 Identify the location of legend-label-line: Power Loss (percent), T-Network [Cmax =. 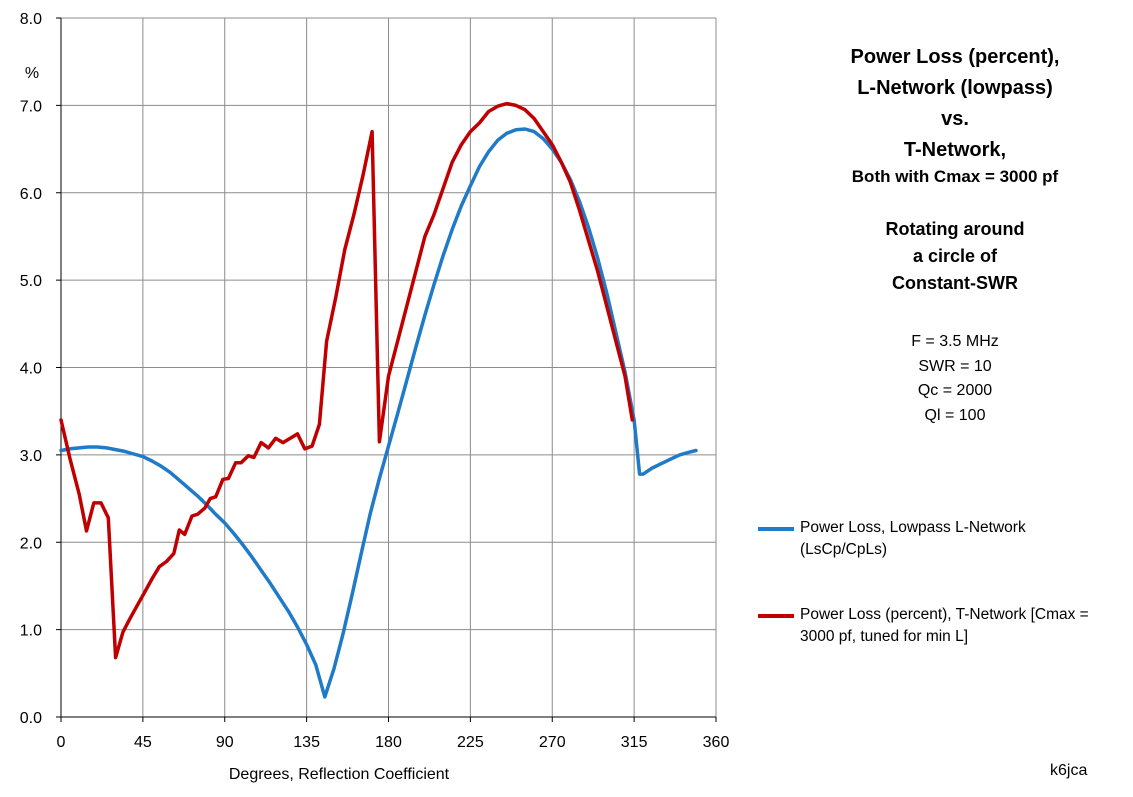
(944, 614).